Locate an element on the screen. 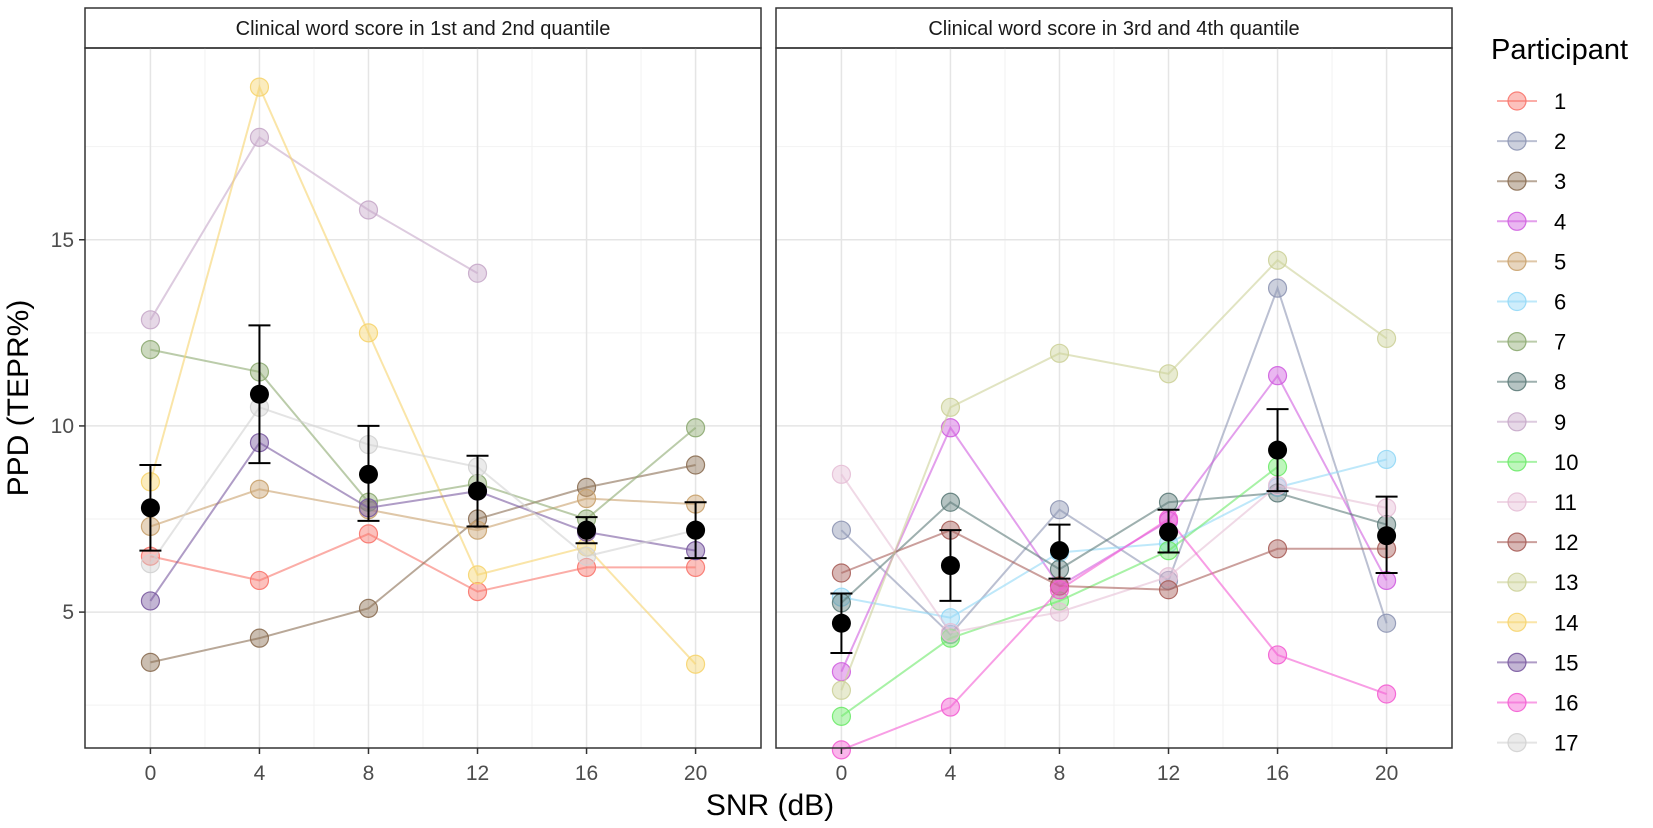 The width and height of the screenshot is (1653, 828). legend-label: 1 is located at coordinates (1560, 101).